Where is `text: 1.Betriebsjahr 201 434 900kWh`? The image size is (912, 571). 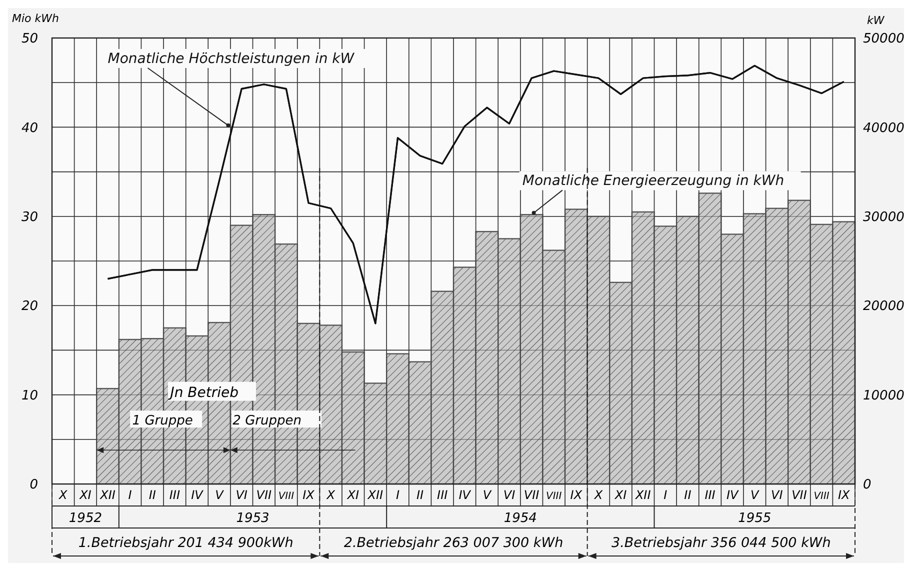
text: 1.Betriebsjahr 201 434 900kWh is located at coordinates (186, 543).